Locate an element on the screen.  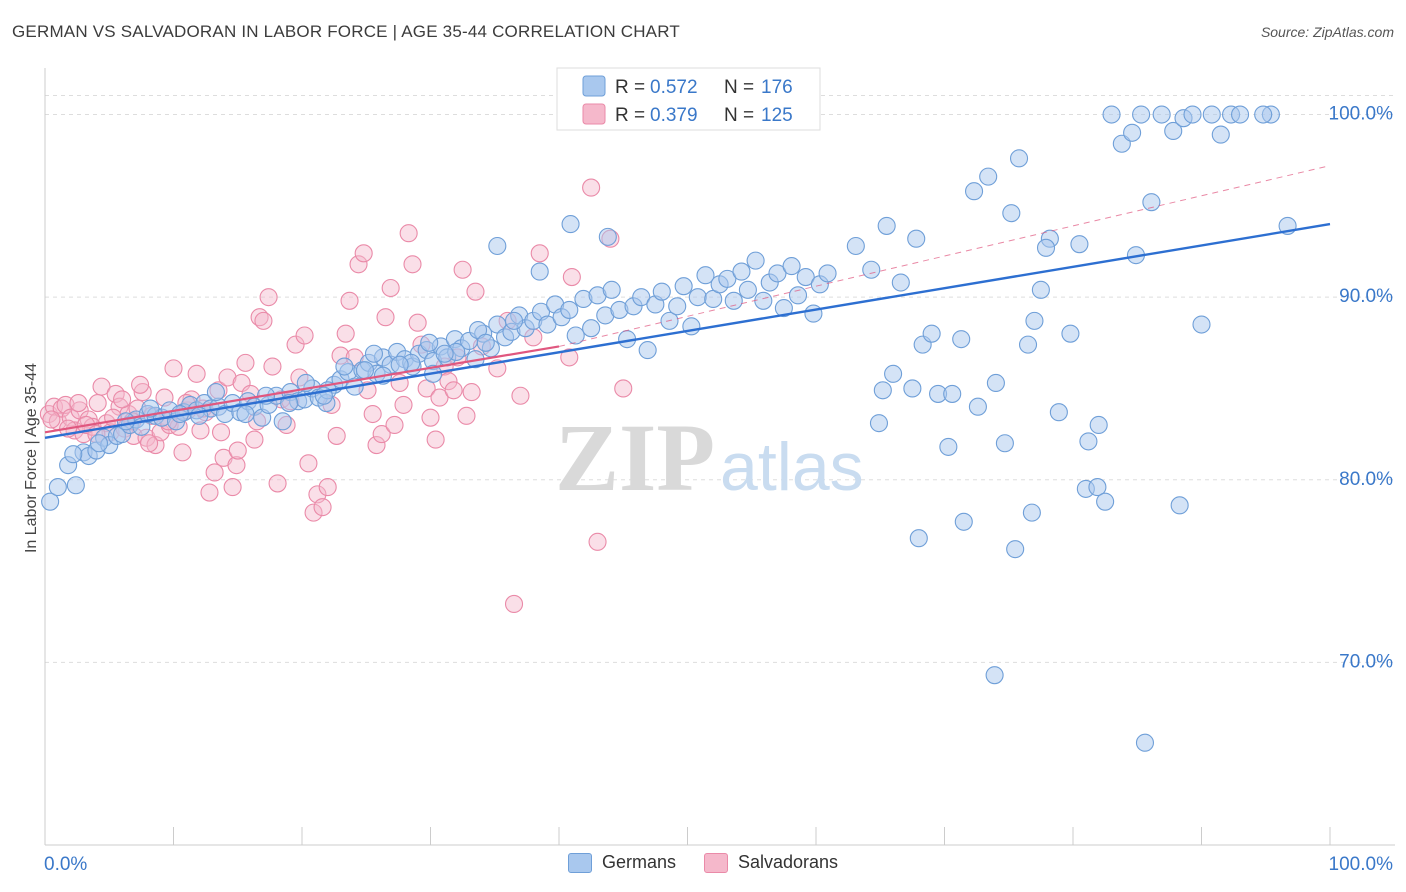
germans-n-label: N = is located at coordinates (739, 87).